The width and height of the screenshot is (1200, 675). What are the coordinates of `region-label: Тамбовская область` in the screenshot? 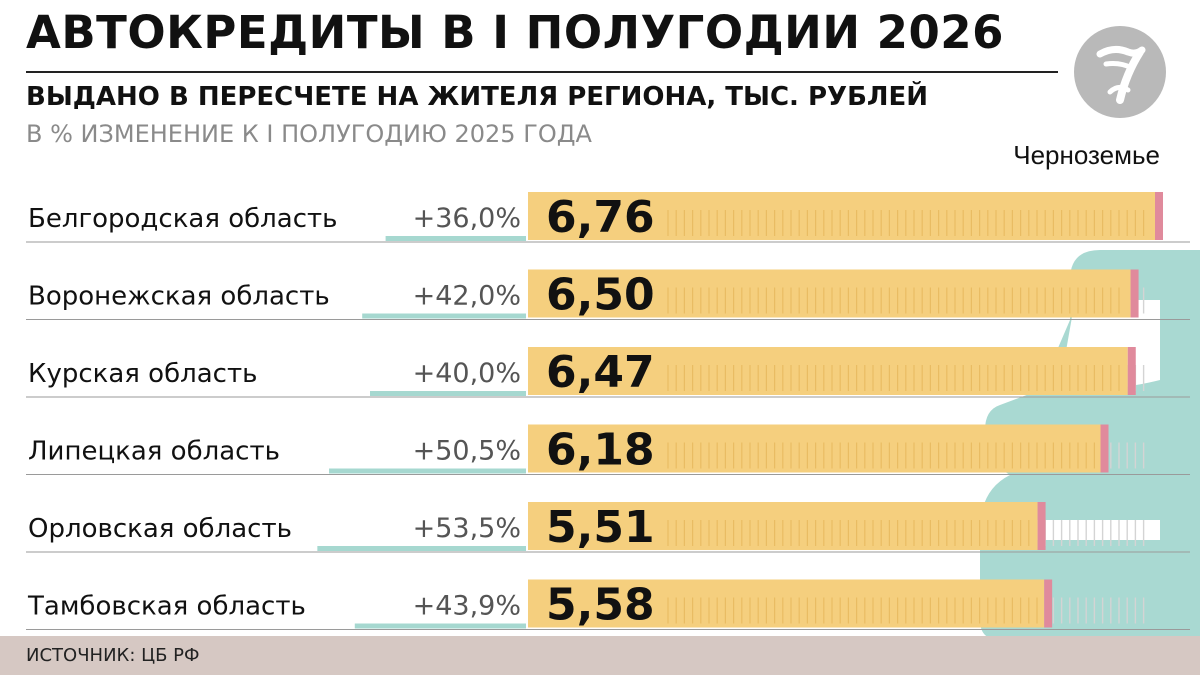 It's located at (166, 607).